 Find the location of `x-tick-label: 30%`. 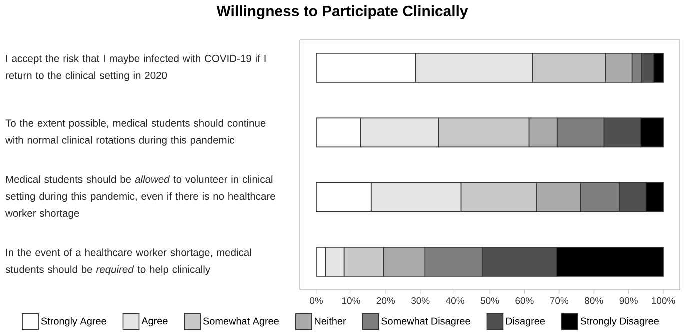

x-tick-label: 30% is located at coordinates (420, 301).